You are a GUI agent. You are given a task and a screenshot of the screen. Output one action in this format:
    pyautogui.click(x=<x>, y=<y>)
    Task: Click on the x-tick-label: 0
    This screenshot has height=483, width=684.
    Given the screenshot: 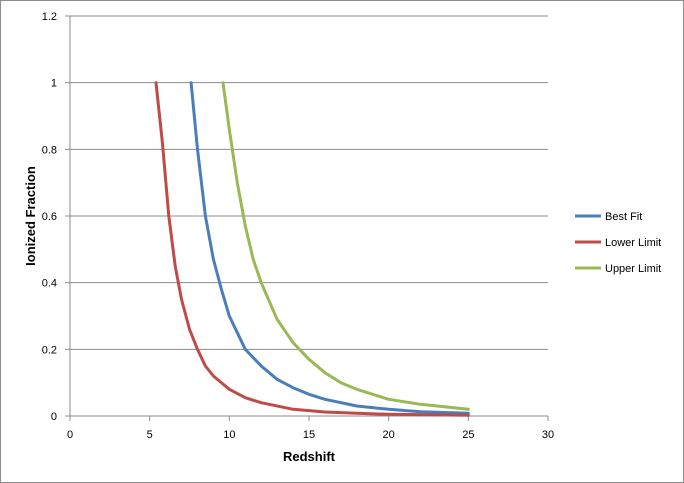 What is the action you would take?
    pyautogui.click(x=70, y=435)
    